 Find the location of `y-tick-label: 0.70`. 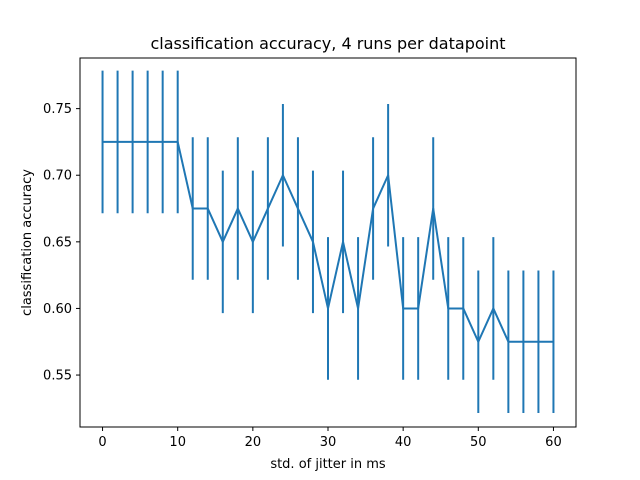

y-tick-label: 0.70 is located at coordinates (57, 176).